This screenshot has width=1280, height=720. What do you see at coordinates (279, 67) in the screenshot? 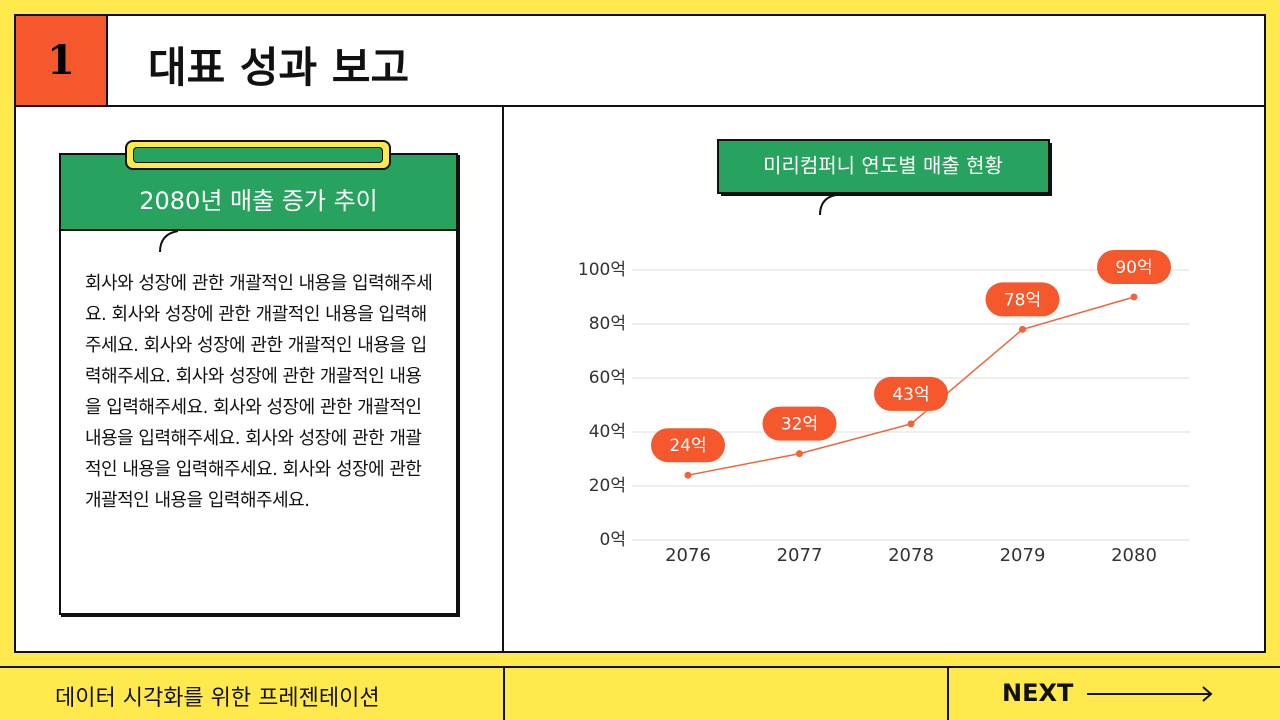
I see `slide-title: 대표 성과 보고` at bounding box center [279, 67].